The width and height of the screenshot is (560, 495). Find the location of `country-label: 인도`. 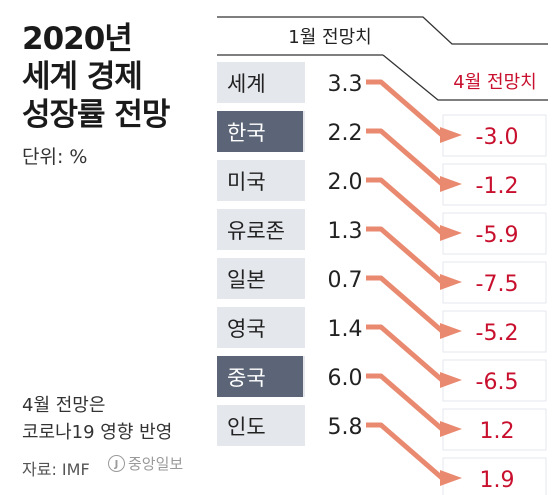

country-label: 인도 is located at coordinates (246, 427).